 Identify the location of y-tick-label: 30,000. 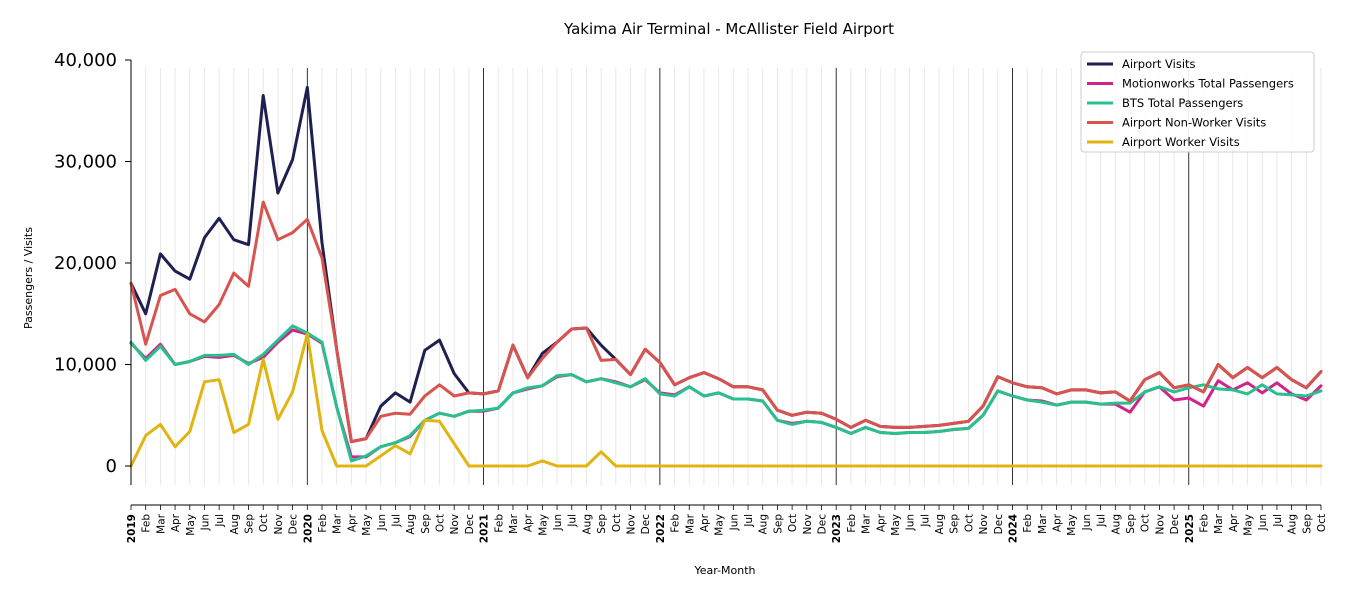
(85, 162).